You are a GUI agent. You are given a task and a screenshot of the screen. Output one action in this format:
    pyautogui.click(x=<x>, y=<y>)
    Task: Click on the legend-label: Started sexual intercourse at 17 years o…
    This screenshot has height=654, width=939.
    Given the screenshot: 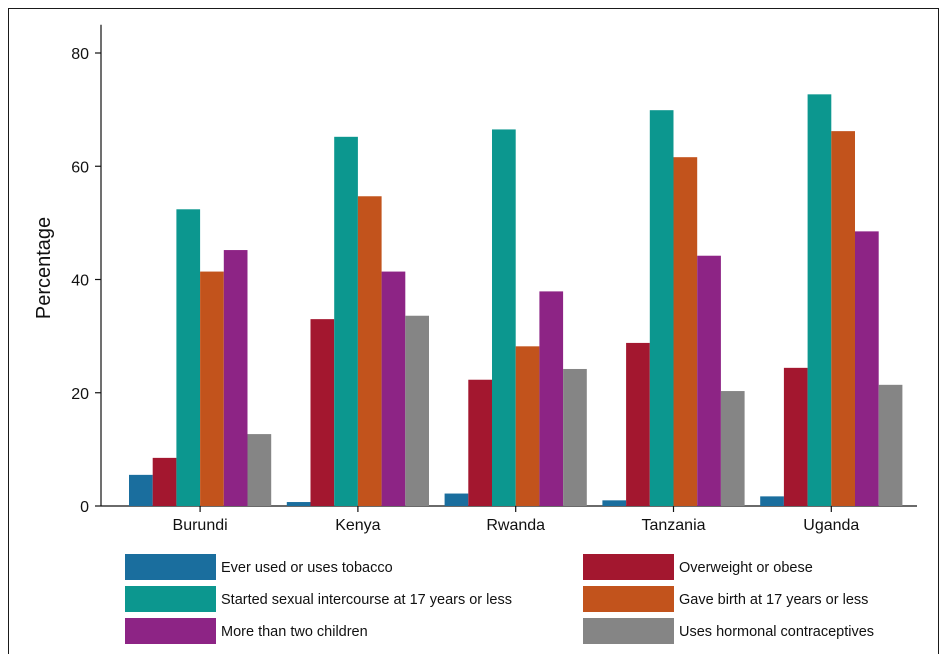 What is the action you would take?
    pyautogui.click(x=366, y=600)
    